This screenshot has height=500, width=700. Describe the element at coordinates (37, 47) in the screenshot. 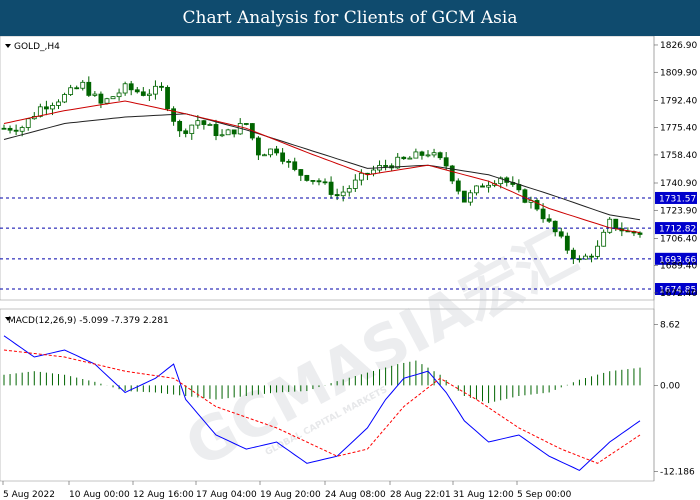

I see `symbol-label: GOLD_,H4` at that location.